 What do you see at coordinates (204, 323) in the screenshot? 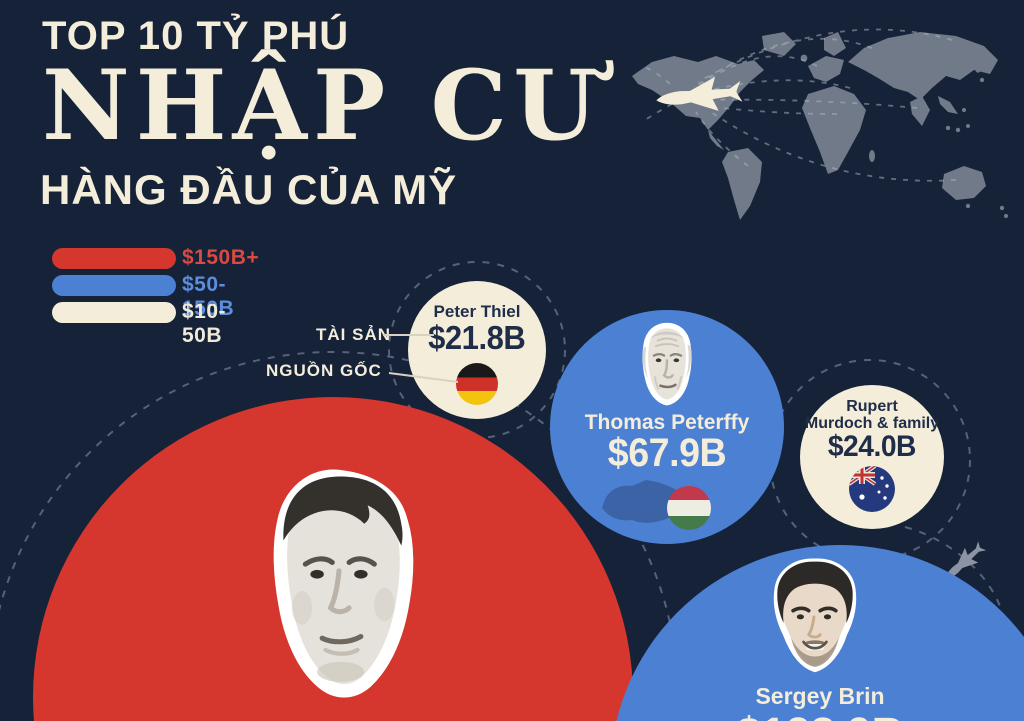
I see `legend-label: $10-50B` at bounding box center [204, 323].